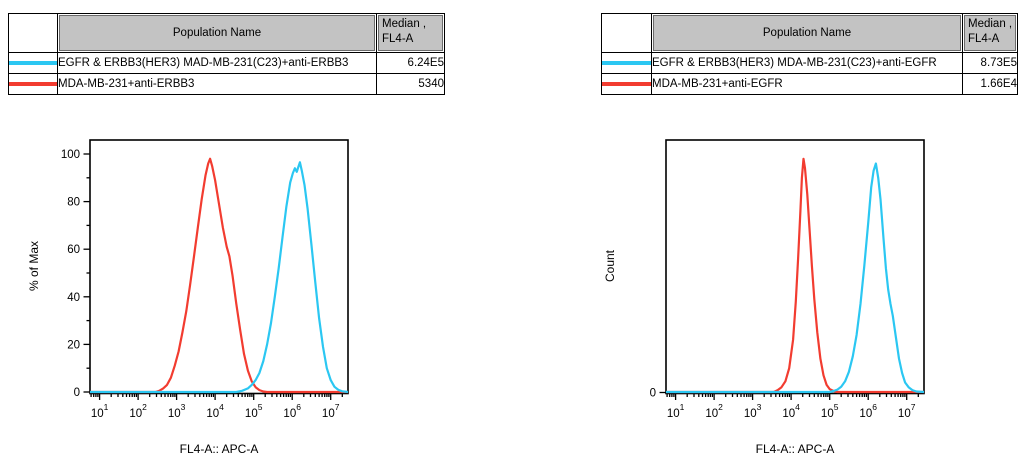 This screenshot has height=466, width=1028. I want to click on table-row: MDA-MB-231+anti-EGFR 1.66E4, so click(809, 84).